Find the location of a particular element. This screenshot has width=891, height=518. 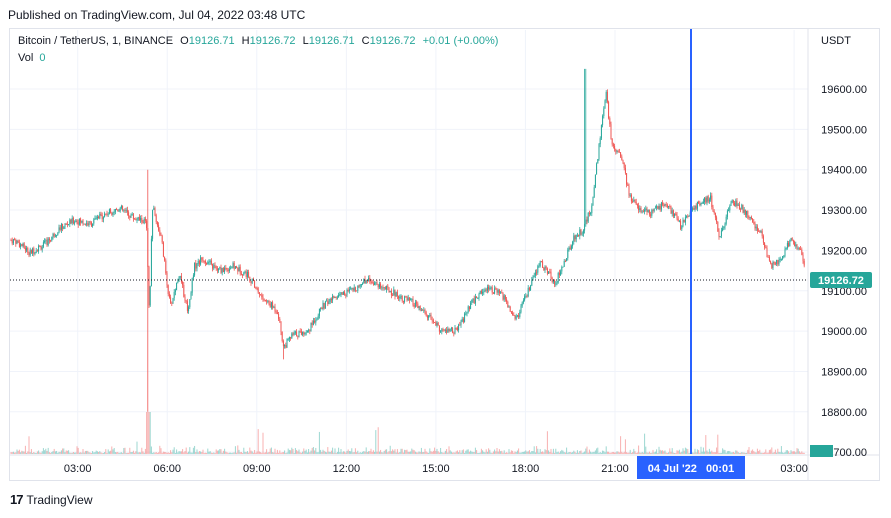

price-tick-label: 19300.00 is located at coordinates (844, 211).